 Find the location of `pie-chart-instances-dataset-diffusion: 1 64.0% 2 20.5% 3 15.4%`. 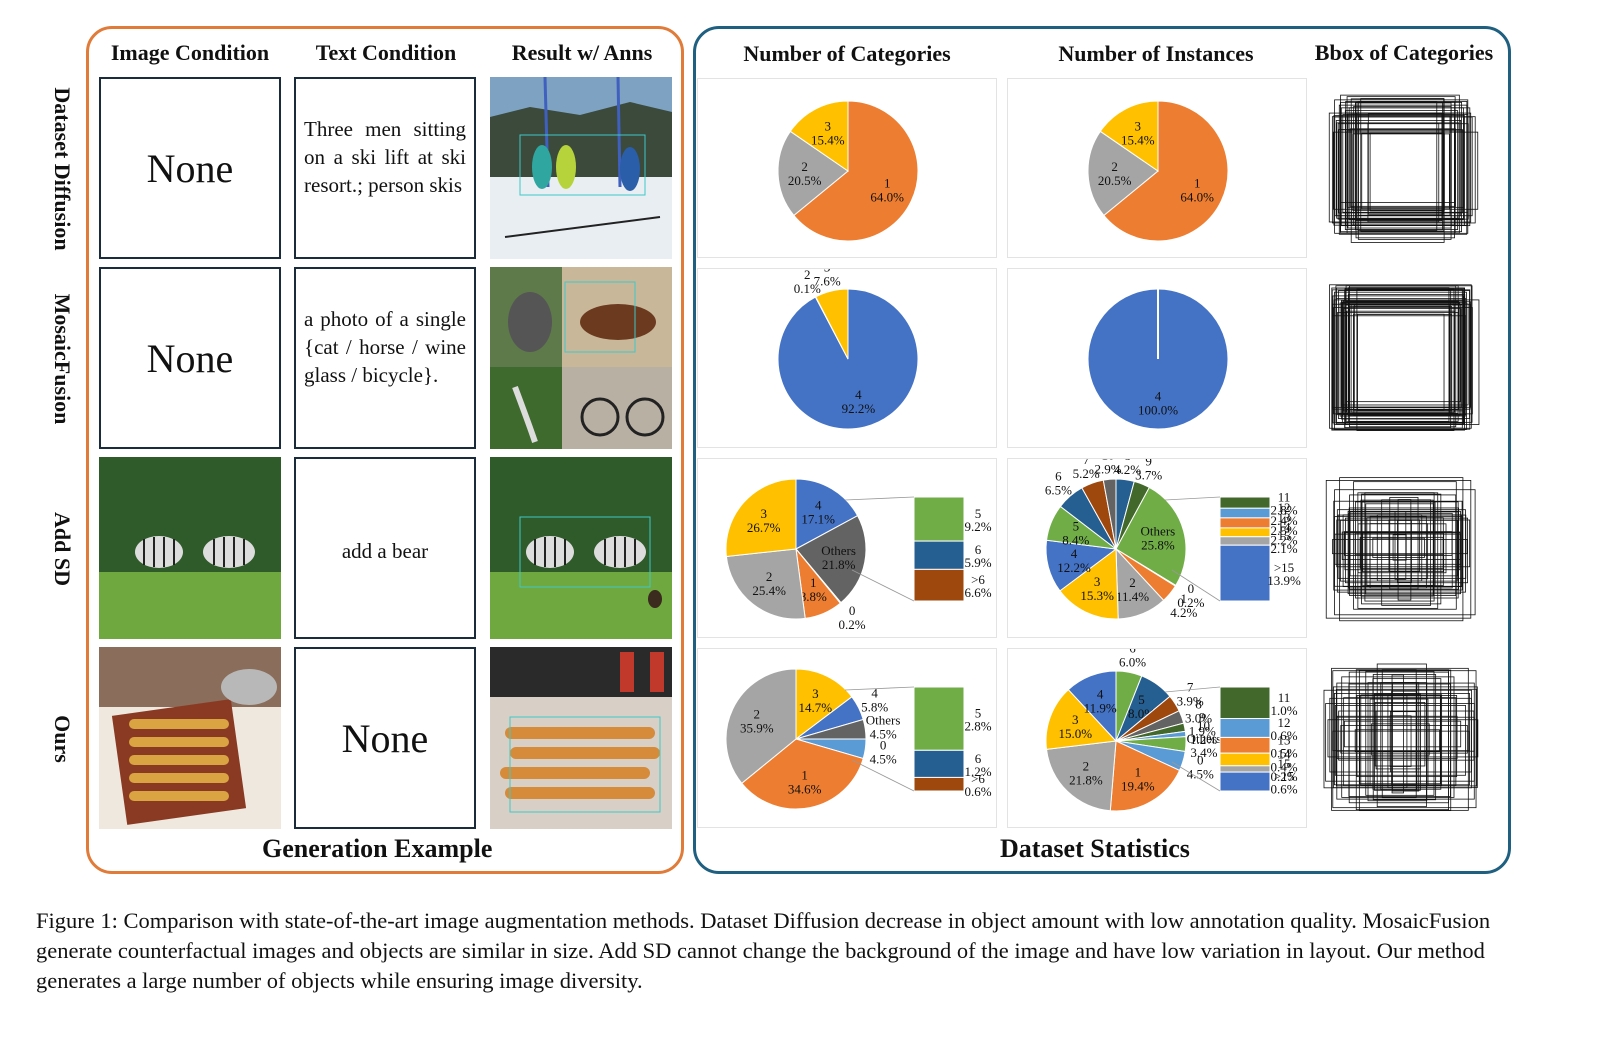

pie-chart-instances-dataset-diffusion: 1 64.0% 2 20.5% 3 15.4% is located at coordinates (1157, 168).